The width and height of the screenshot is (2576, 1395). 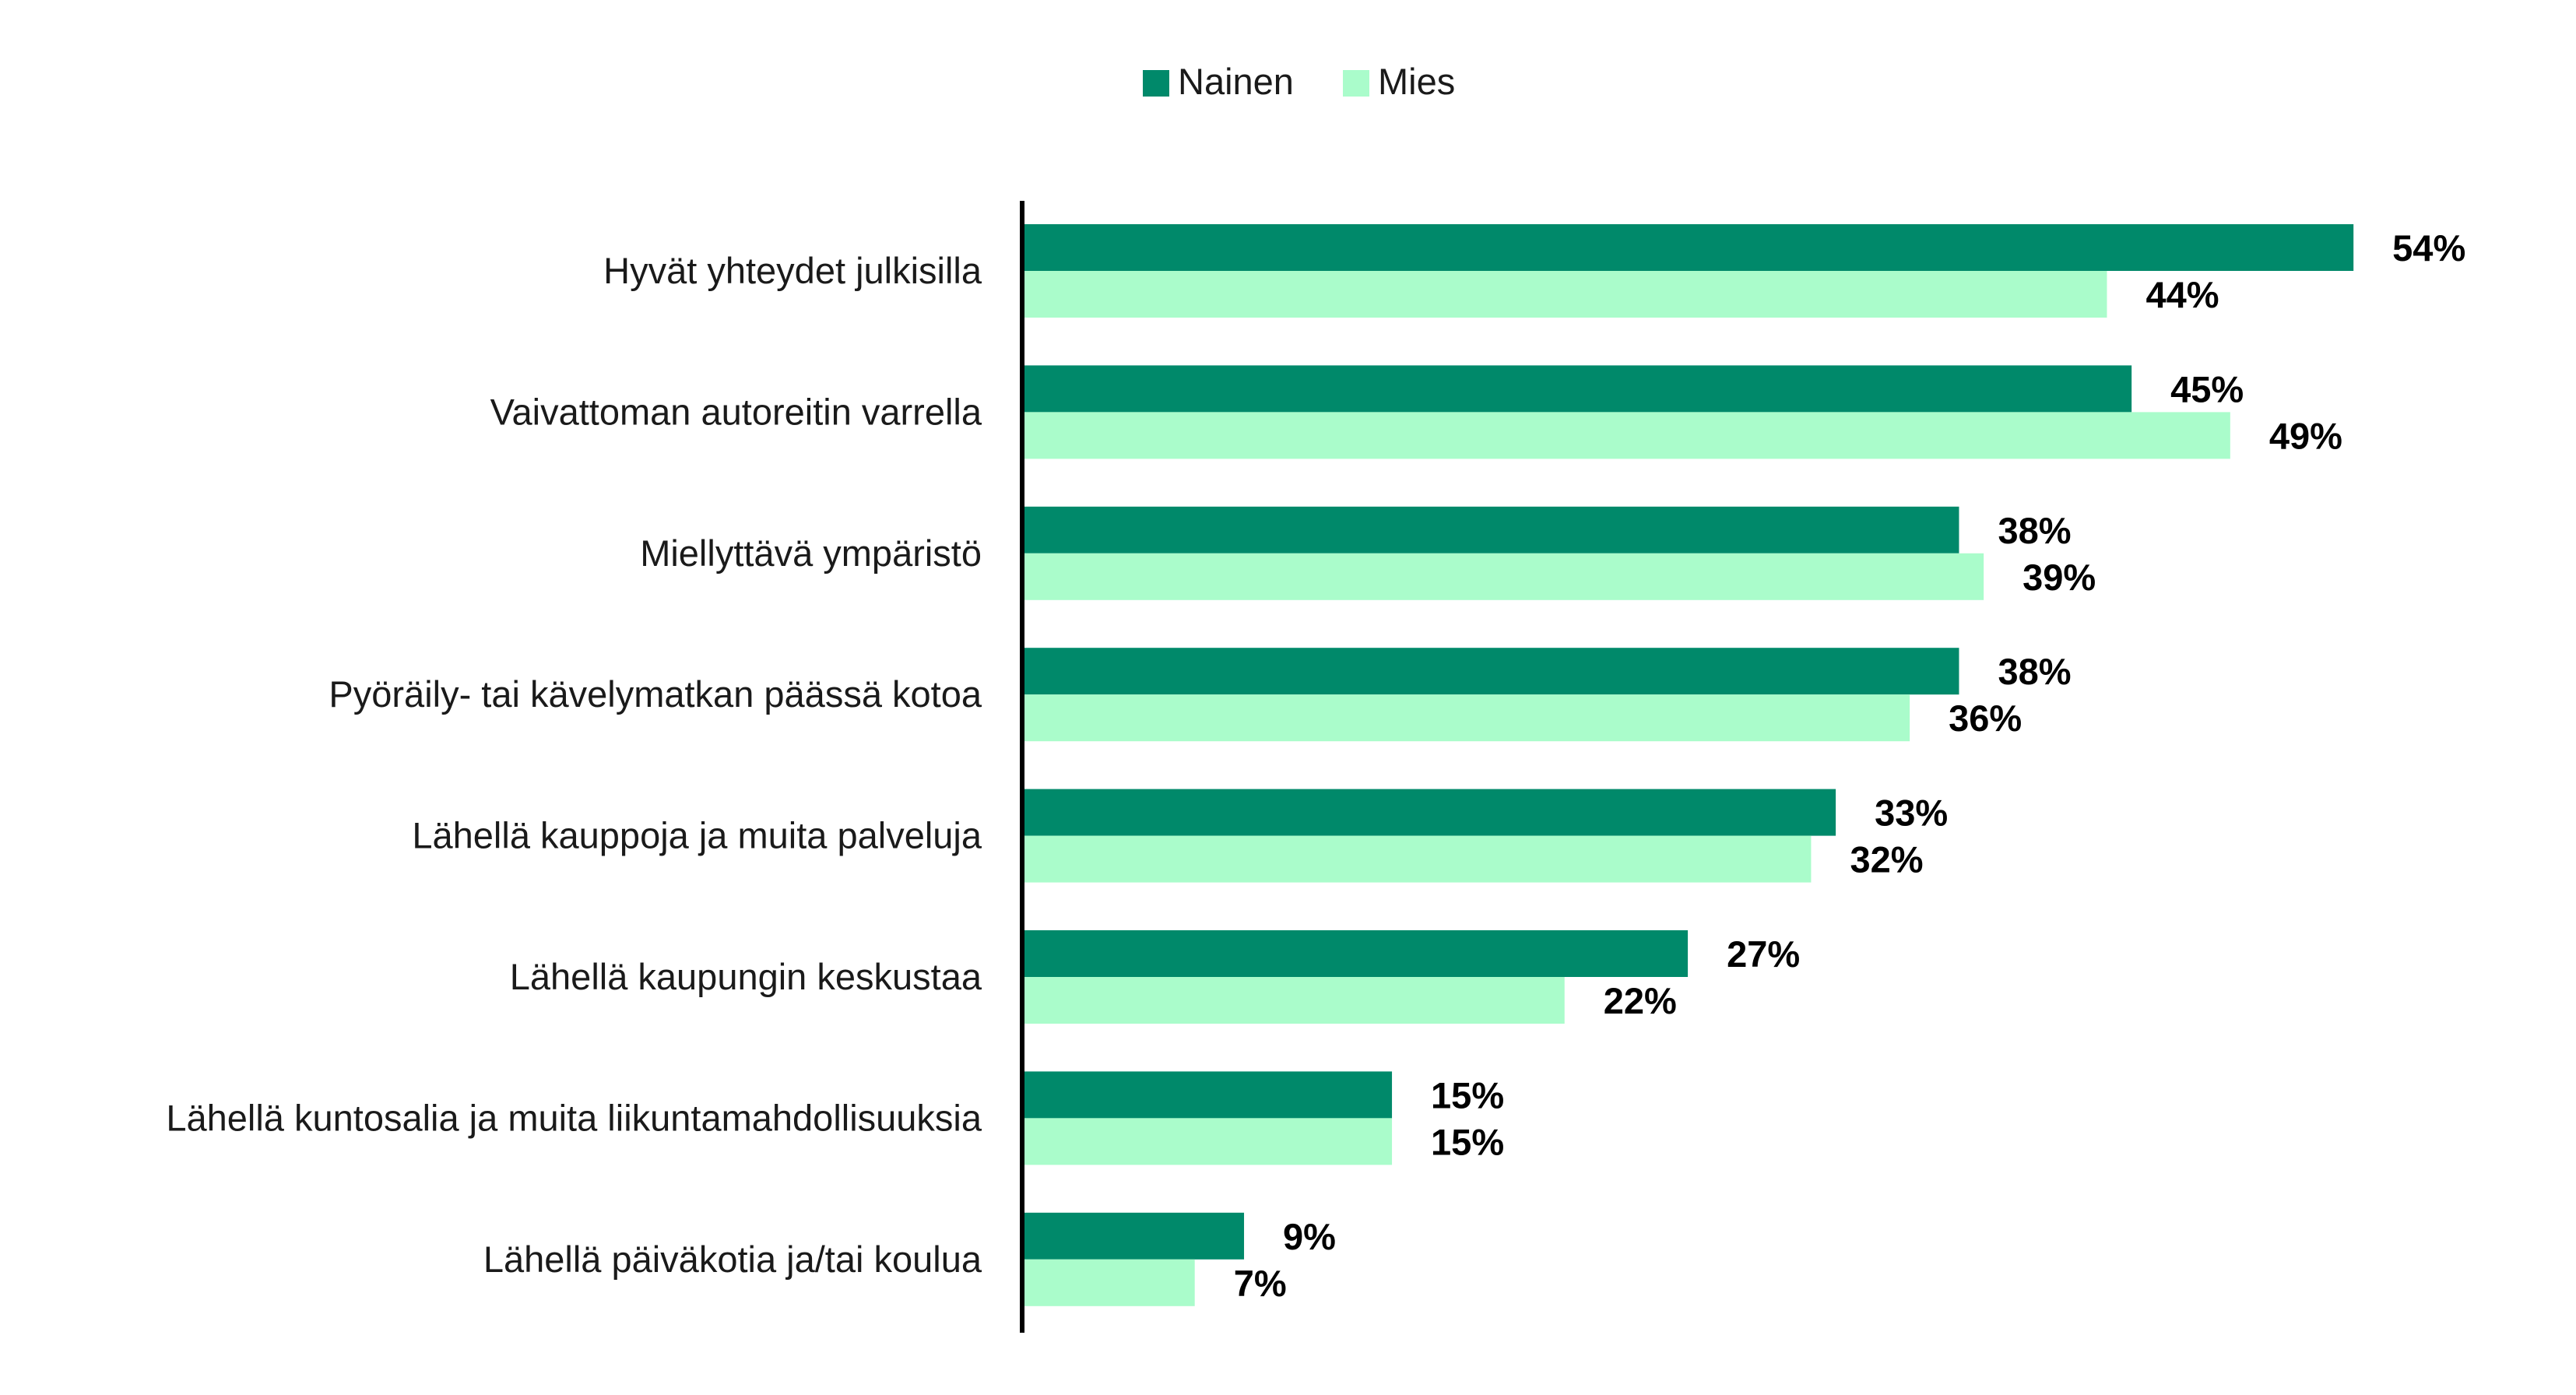 What do you see at coordinates (811, 553) in the screenshot?
I see `category-label: Miellyttävä ympäristö` at bounding box center [811, 553].